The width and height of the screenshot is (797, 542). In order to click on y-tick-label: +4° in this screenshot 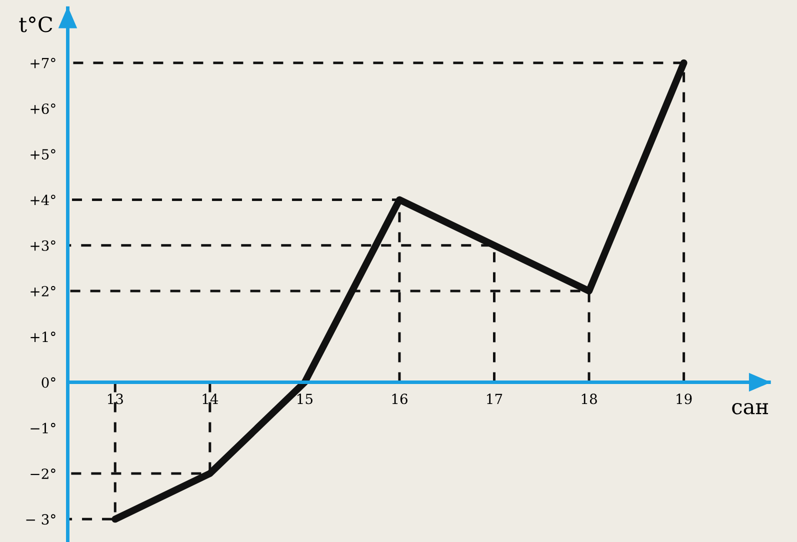, I will do `click(43, 200)`.